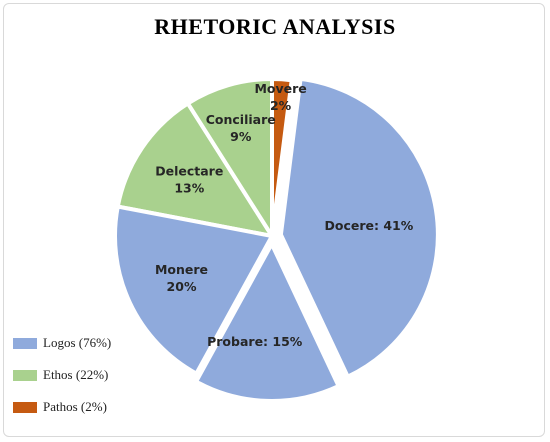 Image resolution: width=550 pixels, height=442 pixels. What do you see at coordinates (255, 341) in the screenshot?
I see `data-label-probare: Probare: 15%` at bounding box center [255, 341].